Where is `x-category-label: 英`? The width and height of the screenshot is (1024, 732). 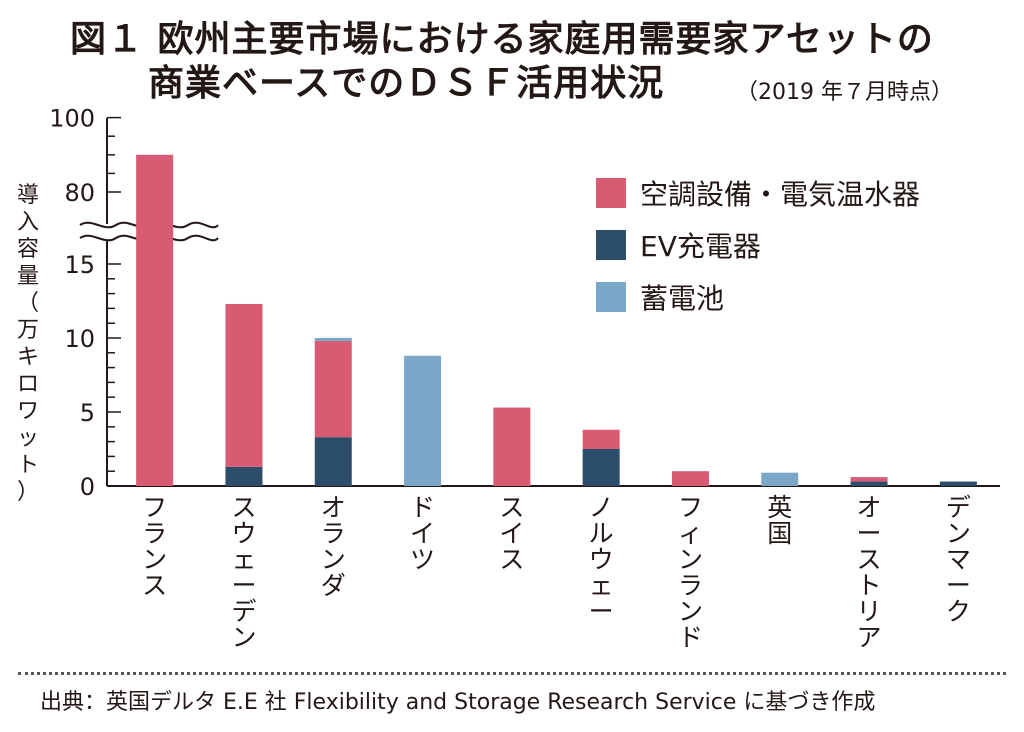
x-category-label: 英 is located at coordinates (779, 507).